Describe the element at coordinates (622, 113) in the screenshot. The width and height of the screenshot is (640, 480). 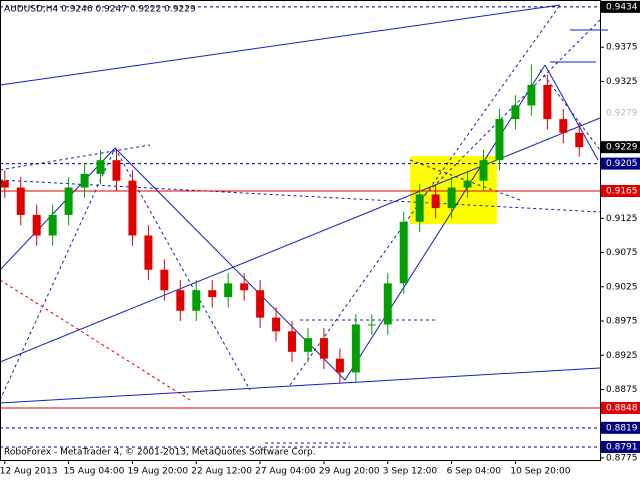
I see `level-label: 0.9279` at that location.